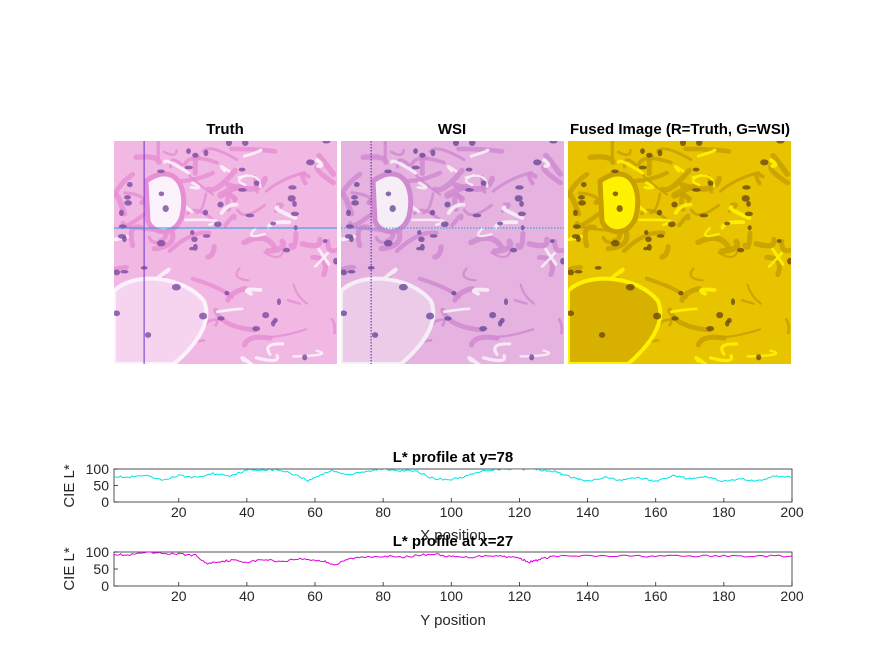  What do you see at coordinates (672, 253) in the screenshot?
I see `fused-image` at bounding box center [672, 253].